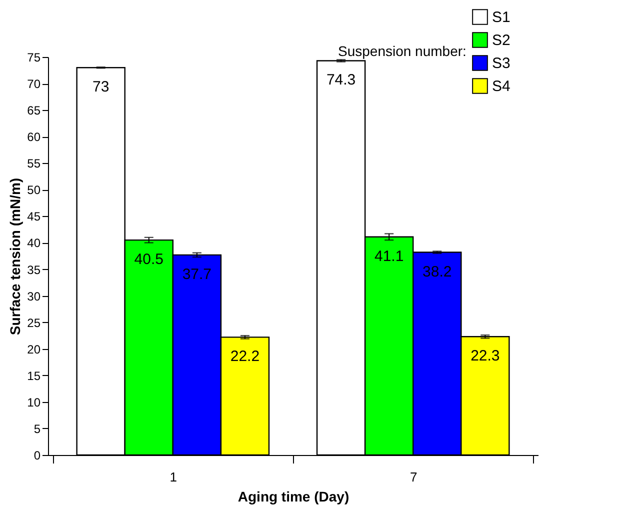 The image size is (629, 514). I want to click on x-axis-title: Aging time (Day), so click(294, 496).